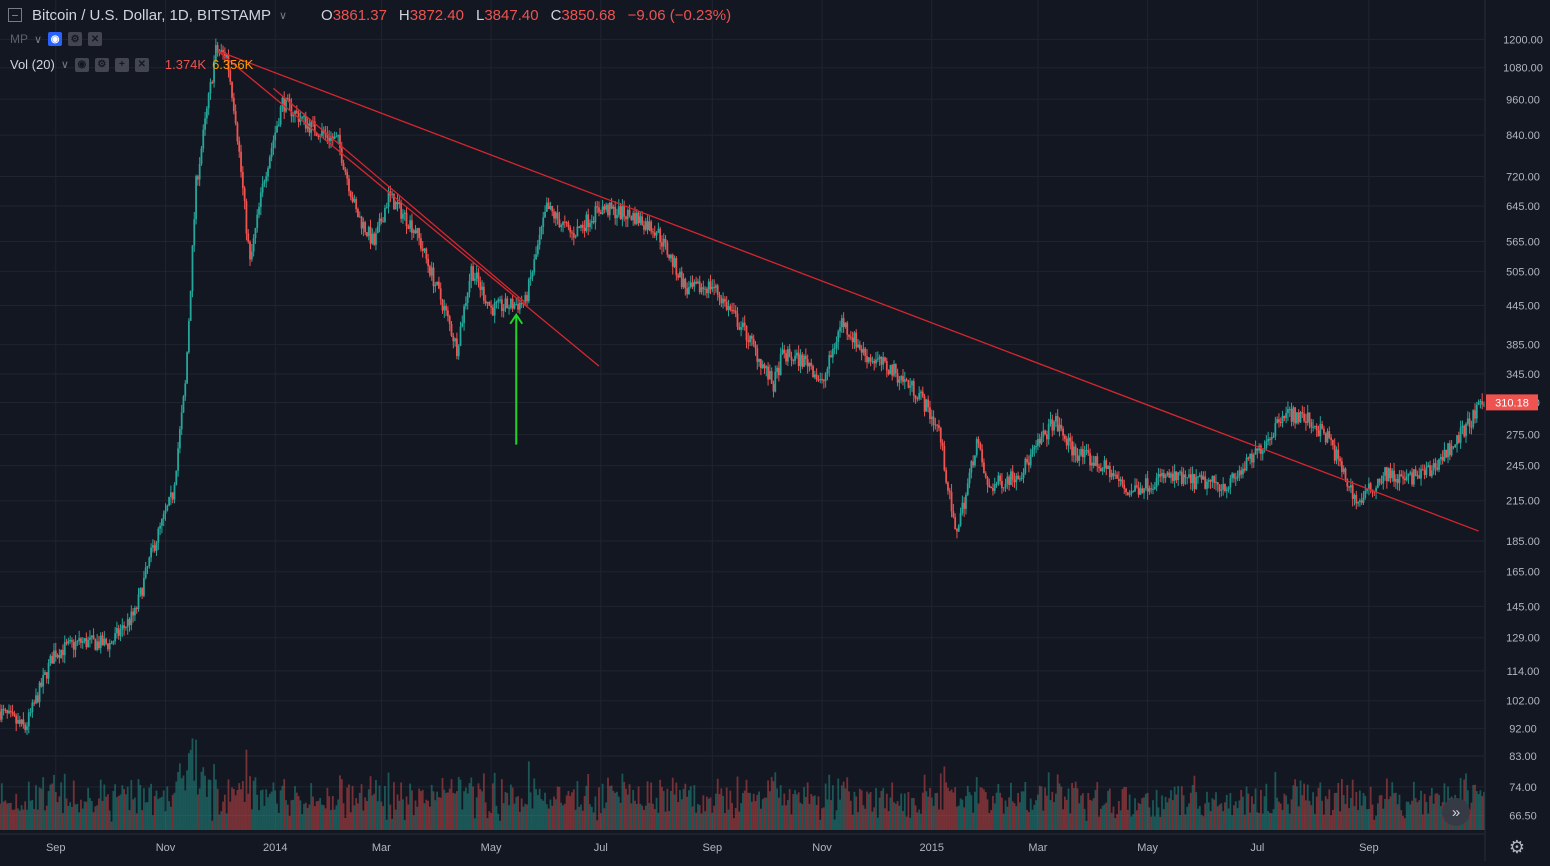 The image size is (1550, 866). I want to click on symbol-title: Bitcoin / U.S. Dollar, 1D, BITSTAMP, so click(151, 15).